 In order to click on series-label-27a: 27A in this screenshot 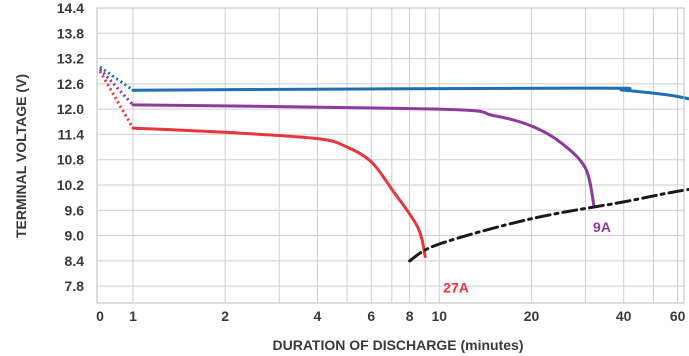, I will do `click(456, 288)`.